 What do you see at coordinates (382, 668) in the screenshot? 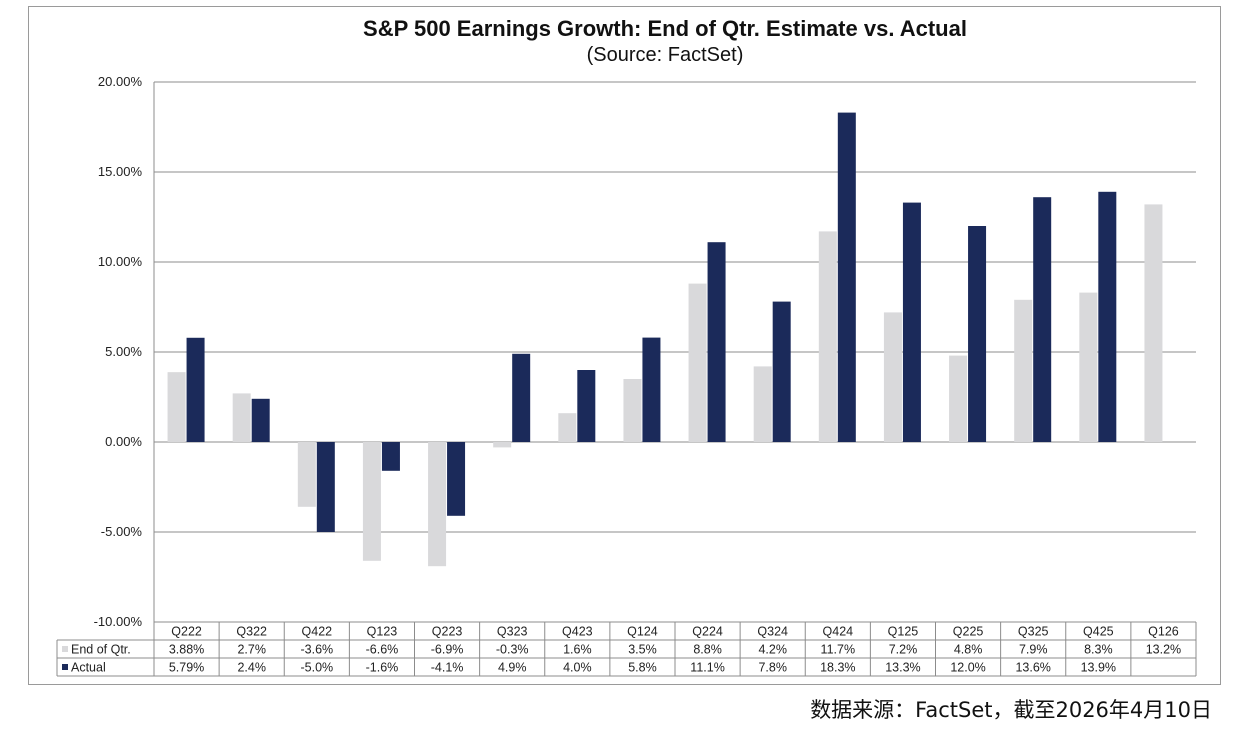
I see `actual-value: -1.6%` at bounding box center [382, 668].